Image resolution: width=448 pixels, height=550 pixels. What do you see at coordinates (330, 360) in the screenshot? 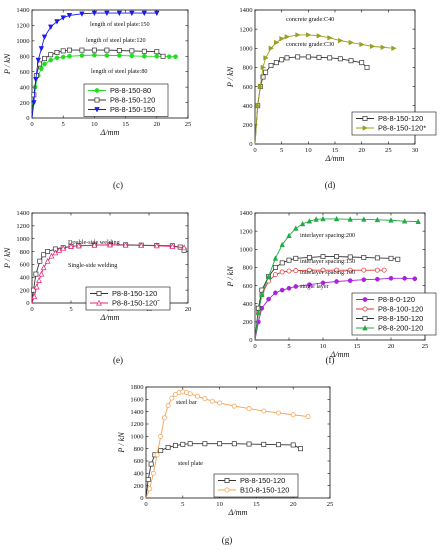
I see `panel-label: (f)` at bounding box center [330, 360].